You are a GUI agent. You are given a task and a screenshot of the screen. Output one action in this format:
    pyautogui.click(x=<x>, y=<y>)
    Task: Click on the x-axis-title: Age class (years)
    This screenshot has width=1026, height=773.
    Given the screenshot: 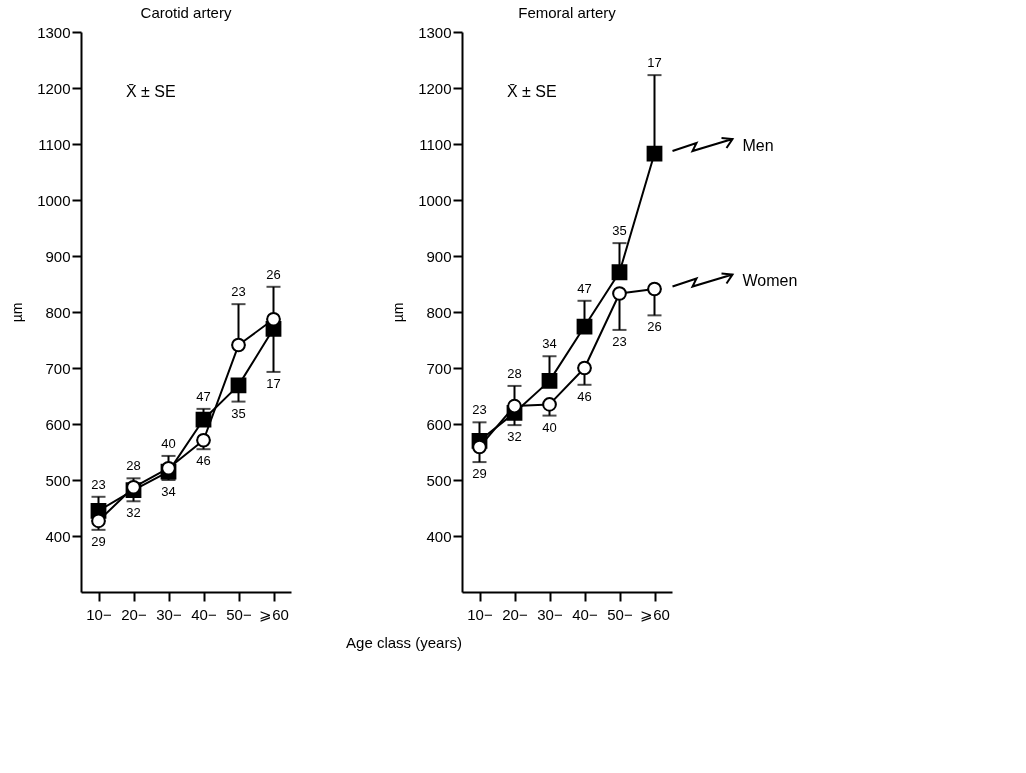 What is the action you would take?
    pyautogui.click(x=404, y=642)
    